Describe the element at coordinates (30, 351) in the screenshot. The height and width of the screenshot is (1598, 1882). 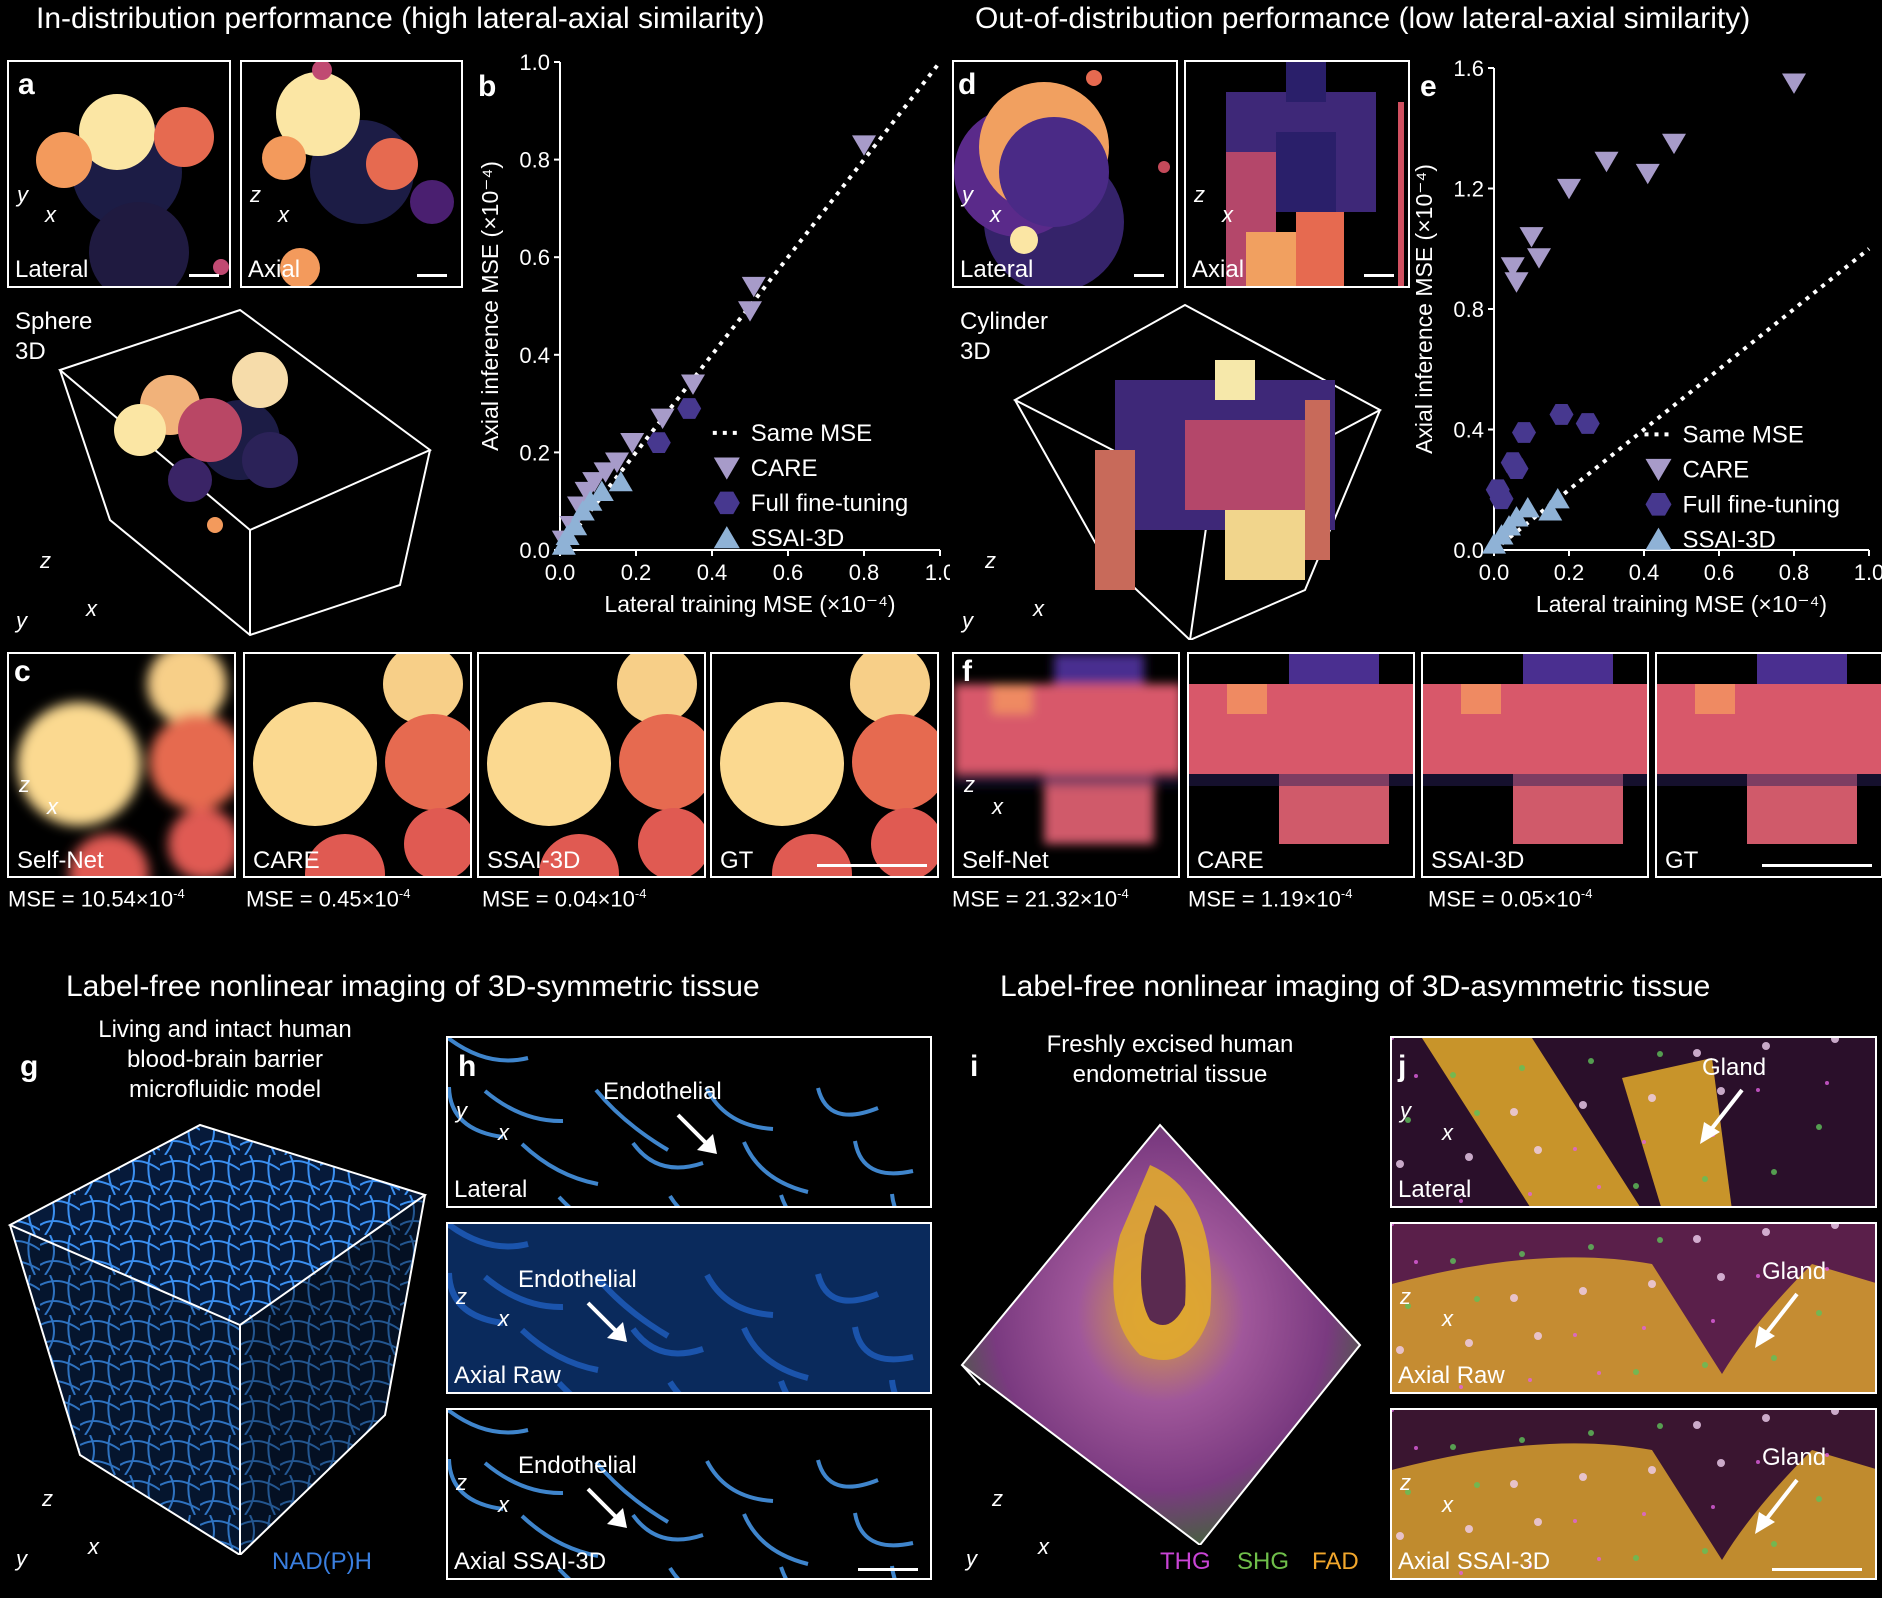
I see `sphere-3d-label: 3D` at that location.